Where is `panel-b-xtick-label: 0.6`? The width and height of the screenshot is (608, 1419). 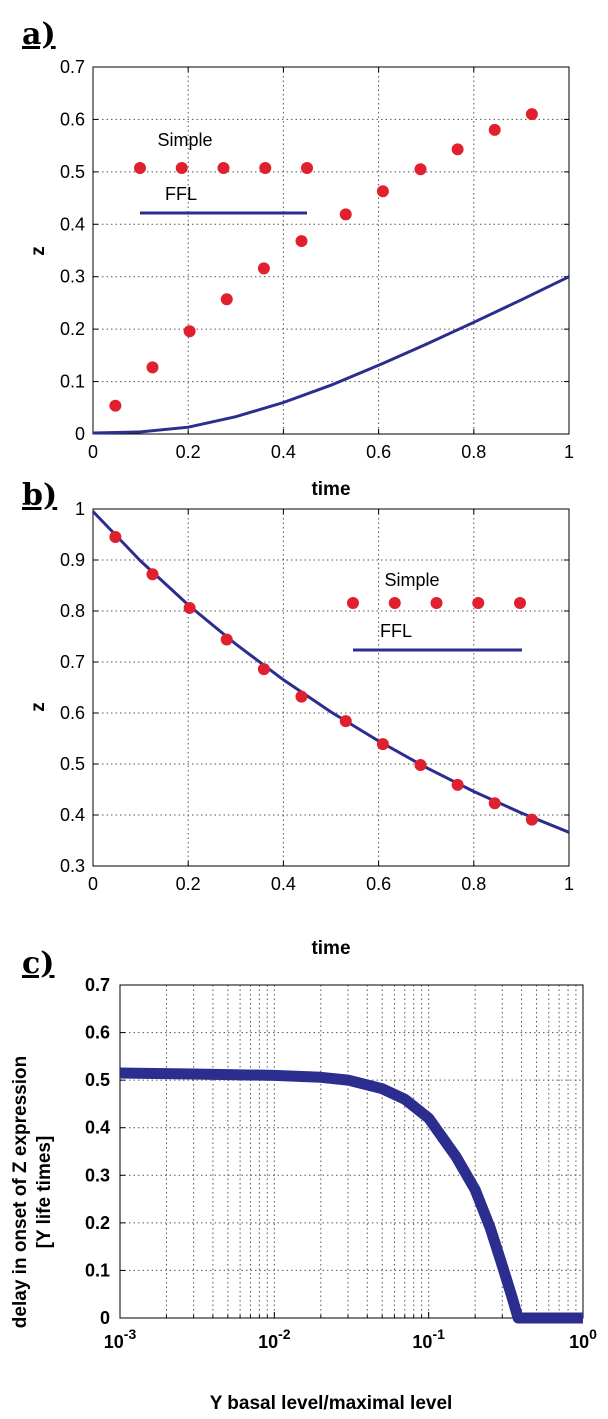 panel-b-xtick-label: 0.6 is located at coordinates (378, 884).